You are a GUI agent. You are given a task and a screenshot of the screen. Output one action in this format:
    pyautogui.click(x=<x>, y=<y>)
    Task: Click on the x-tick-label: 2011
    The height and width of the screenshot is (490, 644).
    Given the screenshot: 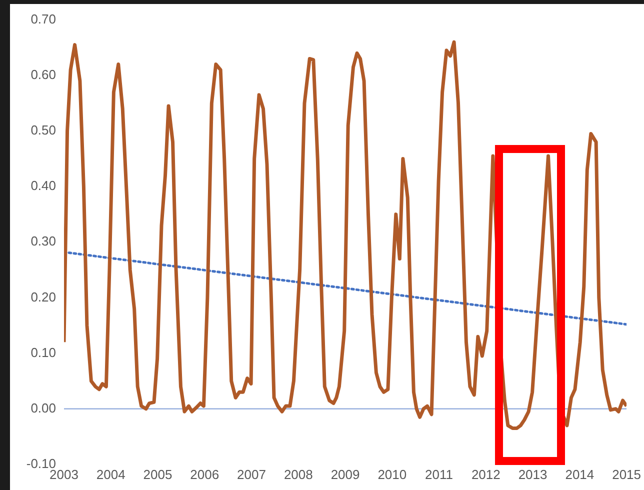 What is the action you would take?
    pyautogui.click(x=439, y=474)
    